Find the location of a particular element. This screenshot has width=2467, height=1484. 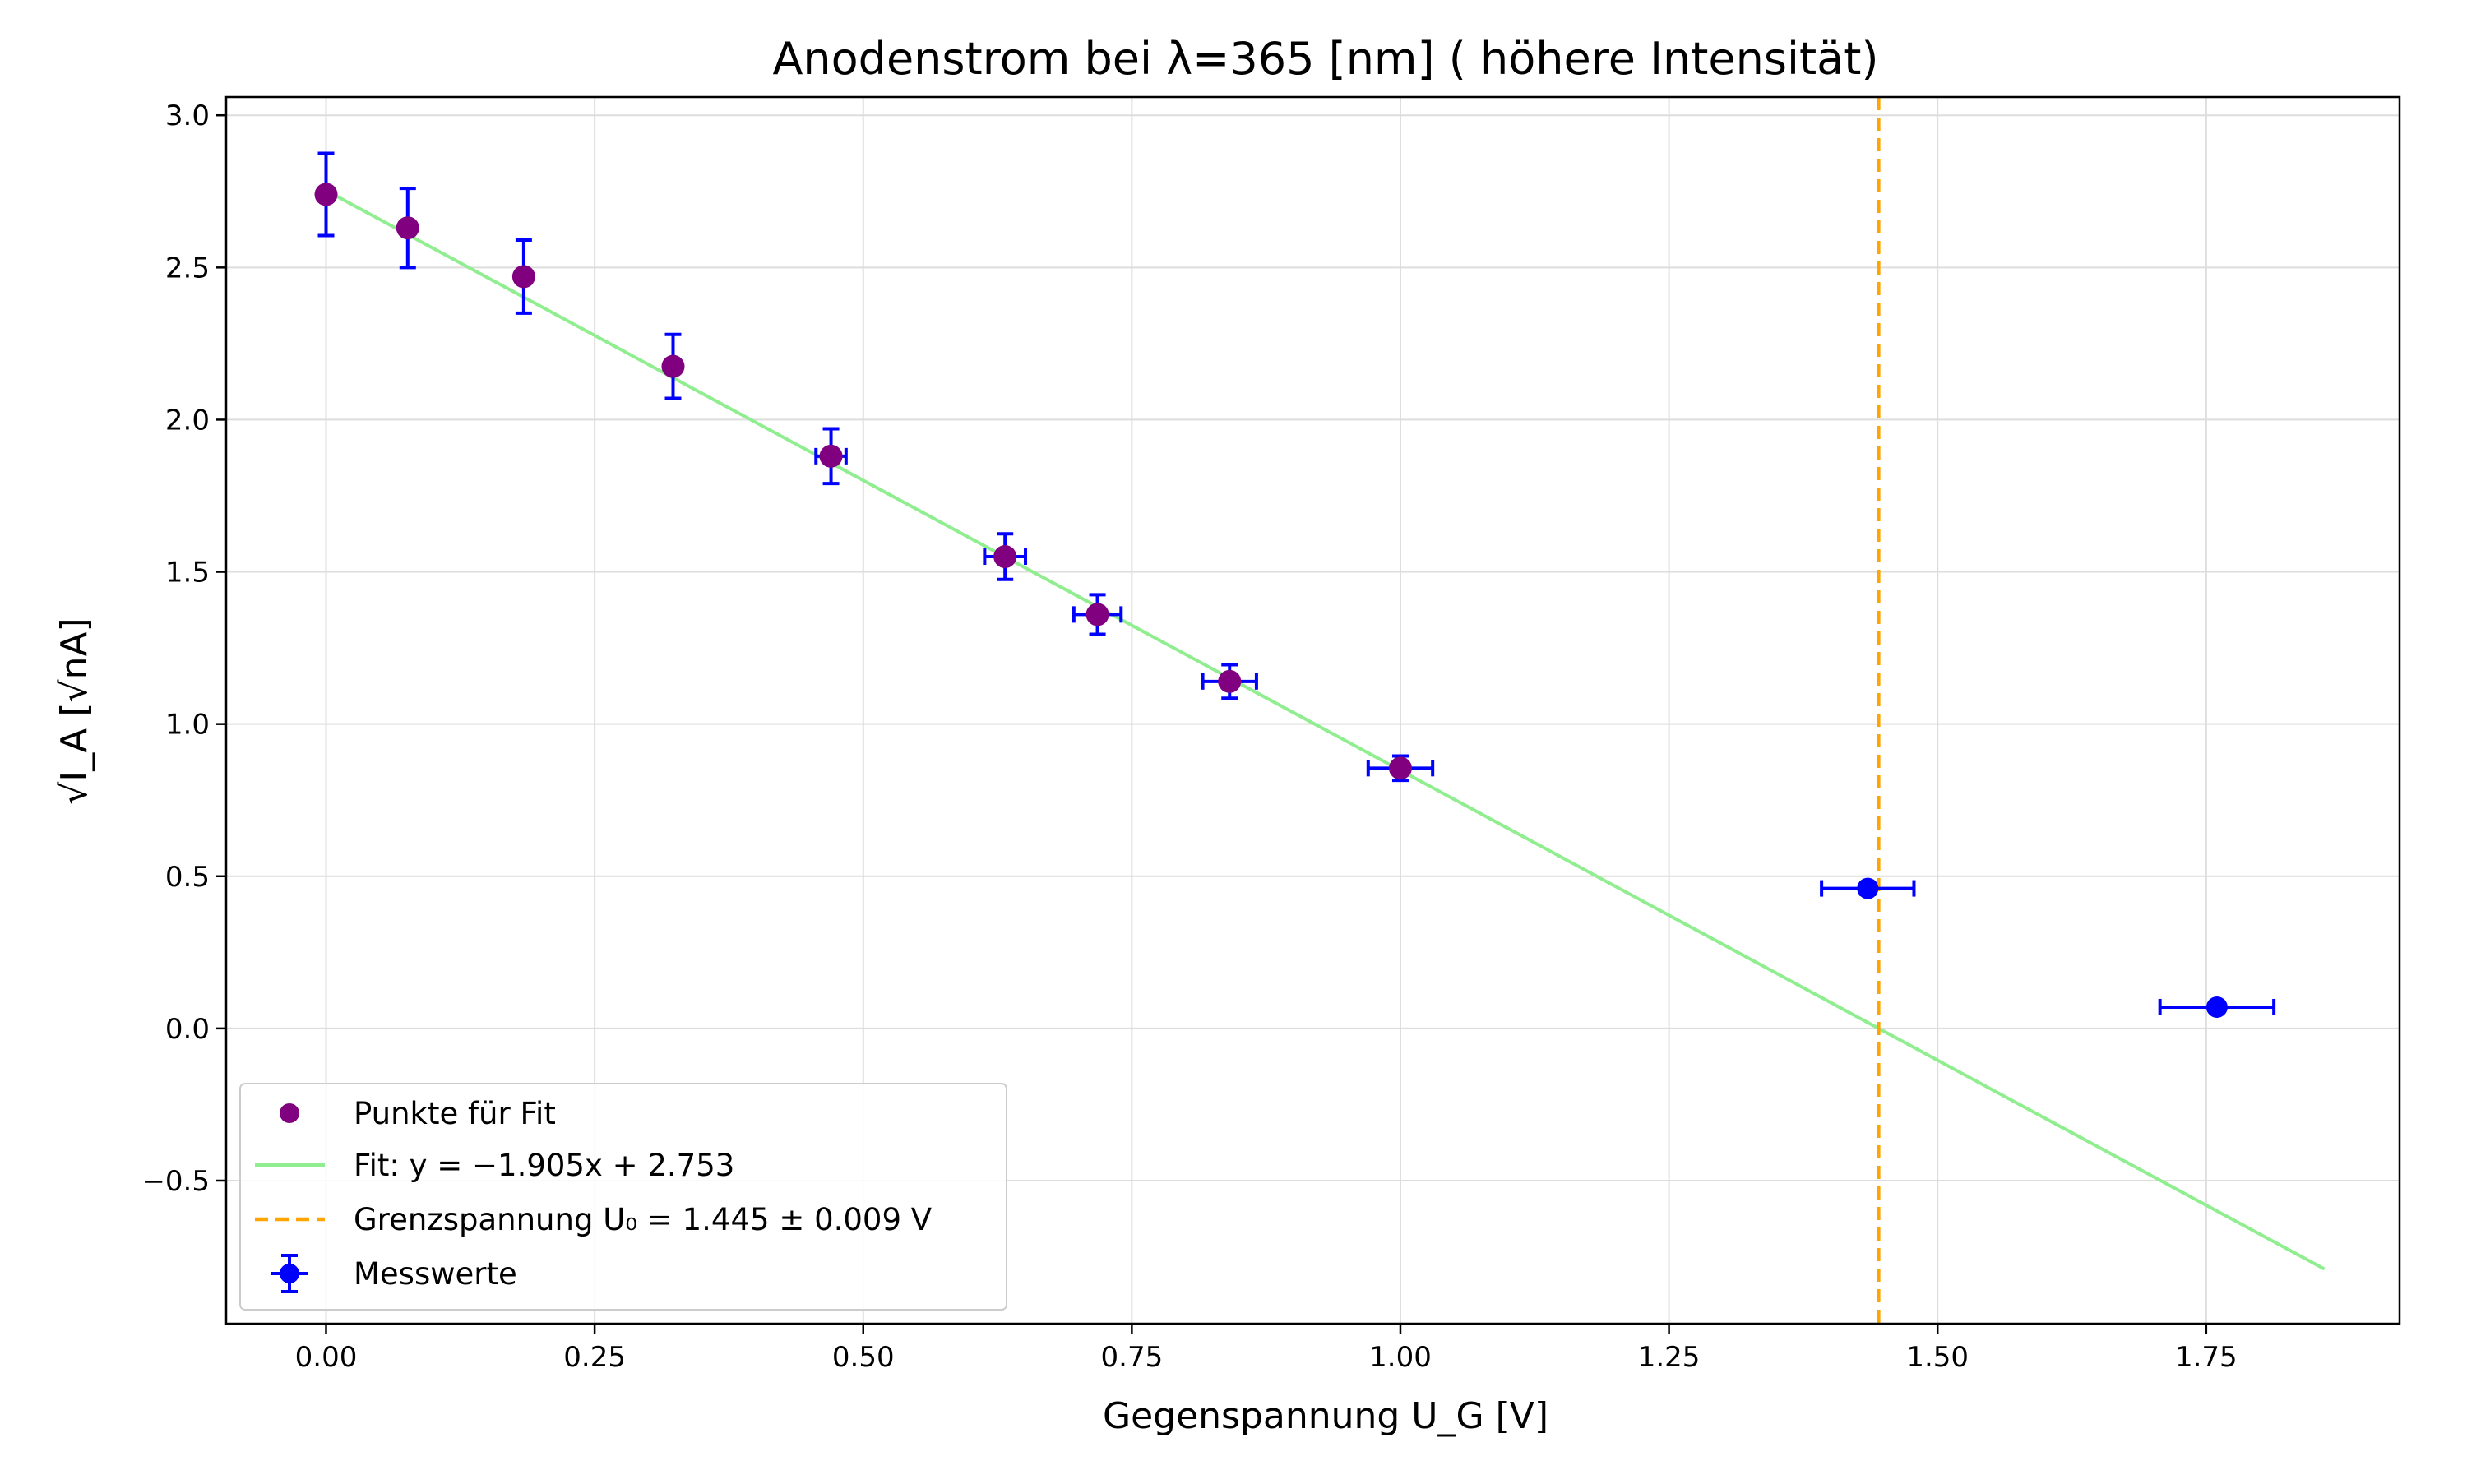

y-tick-label: 2.5 is located at coordinates (187, 268).